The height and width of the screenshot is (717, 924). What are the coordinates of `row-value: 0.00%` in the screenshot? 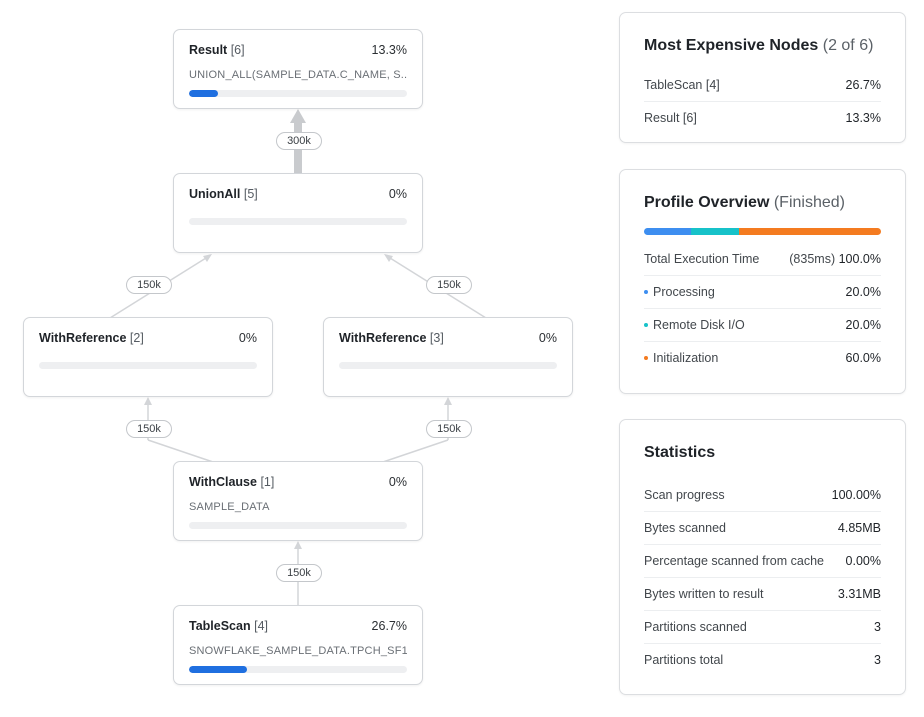 It's located at (863, 561).